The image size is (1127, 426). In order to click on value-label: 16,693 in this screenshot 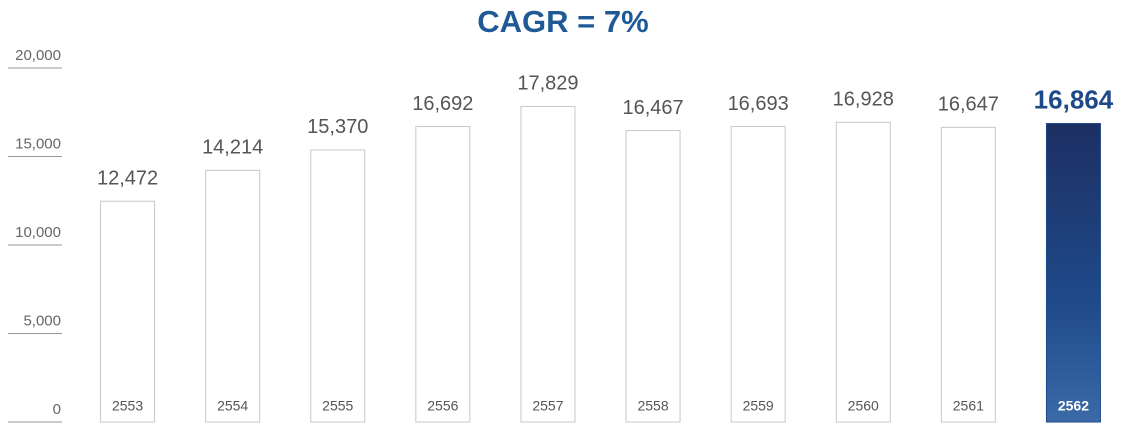, I will do `click(758, 104)`.